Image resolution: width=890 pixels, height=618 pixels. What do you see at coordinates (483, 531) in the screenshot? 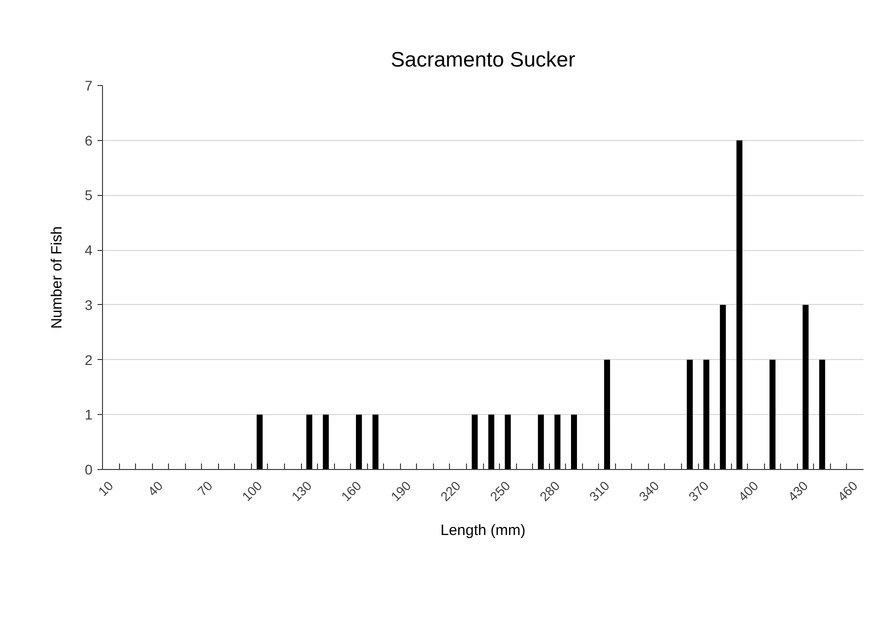
I see `x-axis-title: Length (mm)` at bounding box center [483, 531].